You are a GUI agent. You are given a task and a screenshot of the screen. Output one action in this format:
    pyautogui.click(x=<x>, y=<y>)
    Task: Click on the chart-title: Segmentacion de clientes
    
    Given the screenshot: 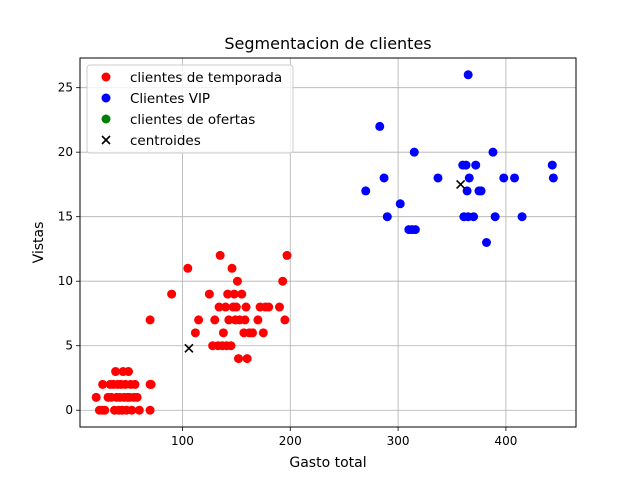 What is the action you would take?
    pyautogui.click(x=327, y=43)
    